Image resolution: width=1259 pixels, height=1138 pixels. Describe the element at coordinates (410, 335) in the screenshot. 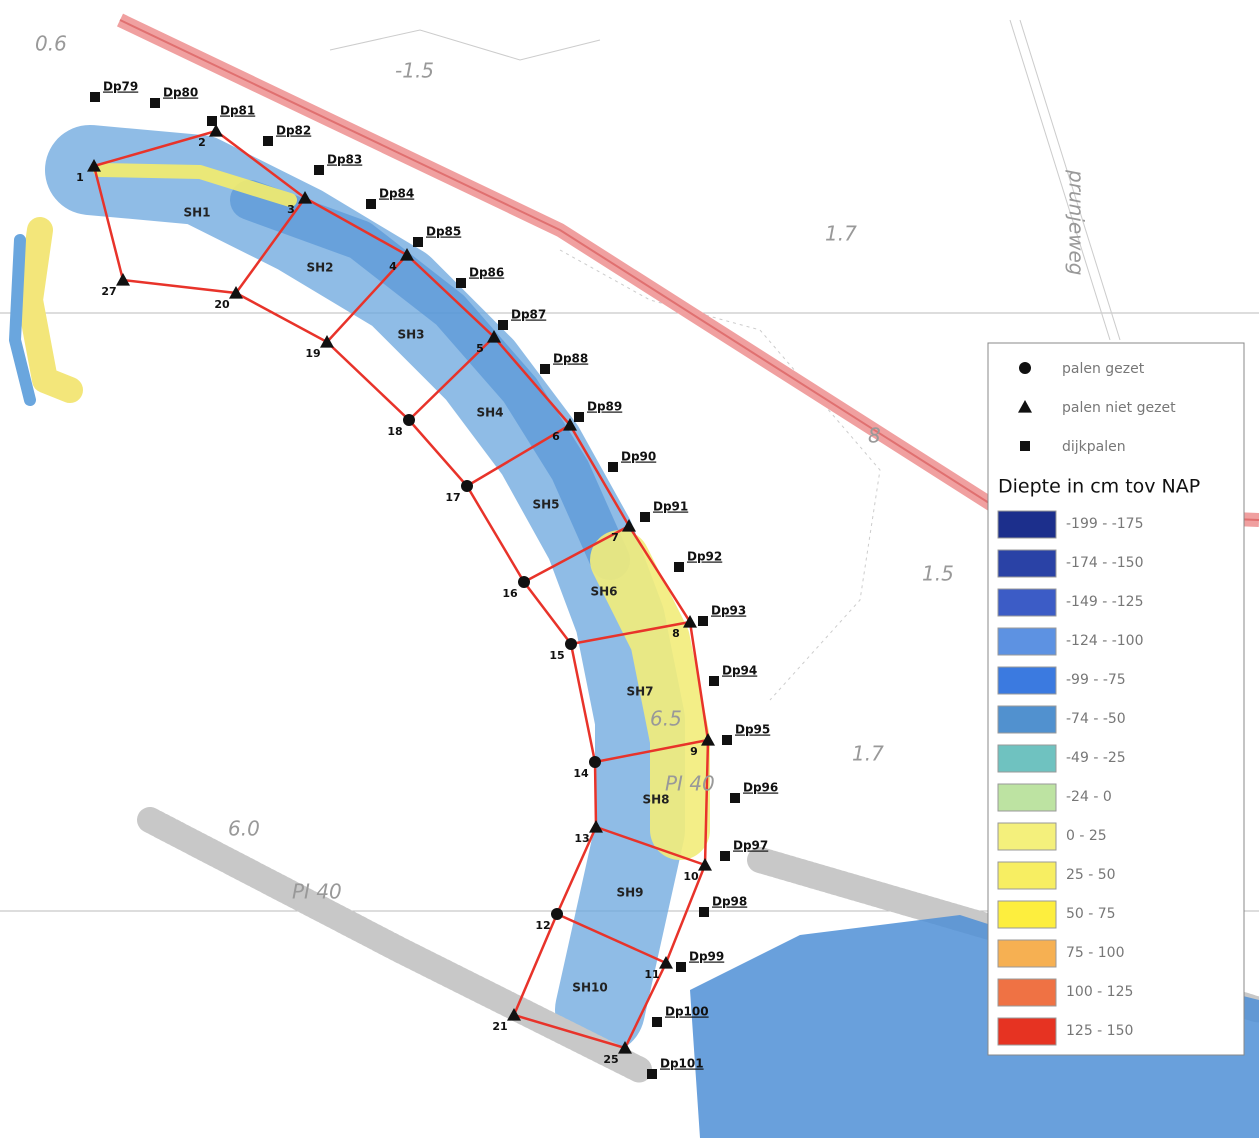

I see `section-label: SH3` at that location.